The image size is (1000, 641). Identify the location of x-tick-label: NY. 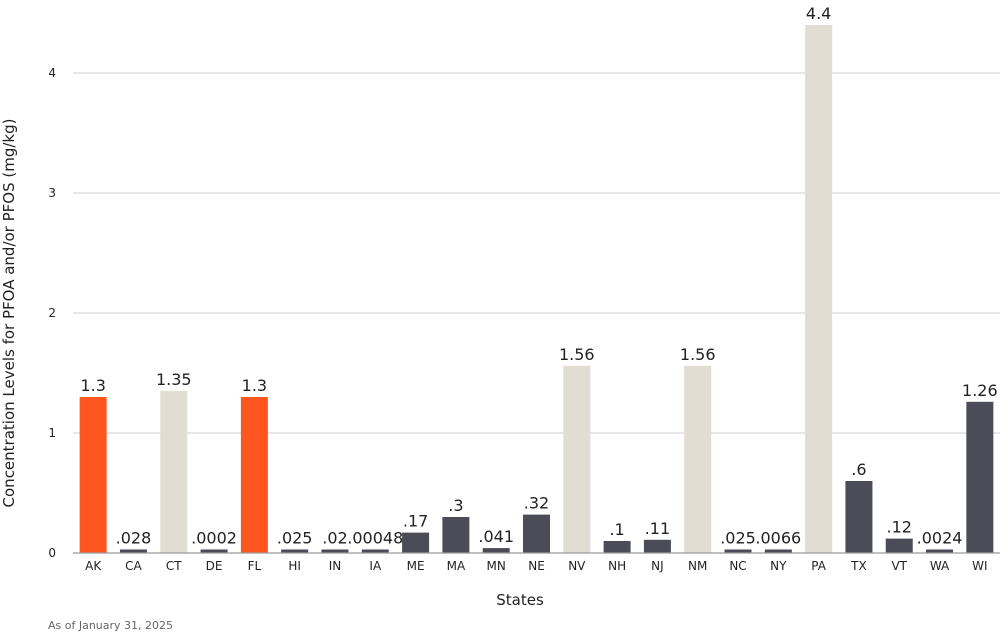
(778, 566).